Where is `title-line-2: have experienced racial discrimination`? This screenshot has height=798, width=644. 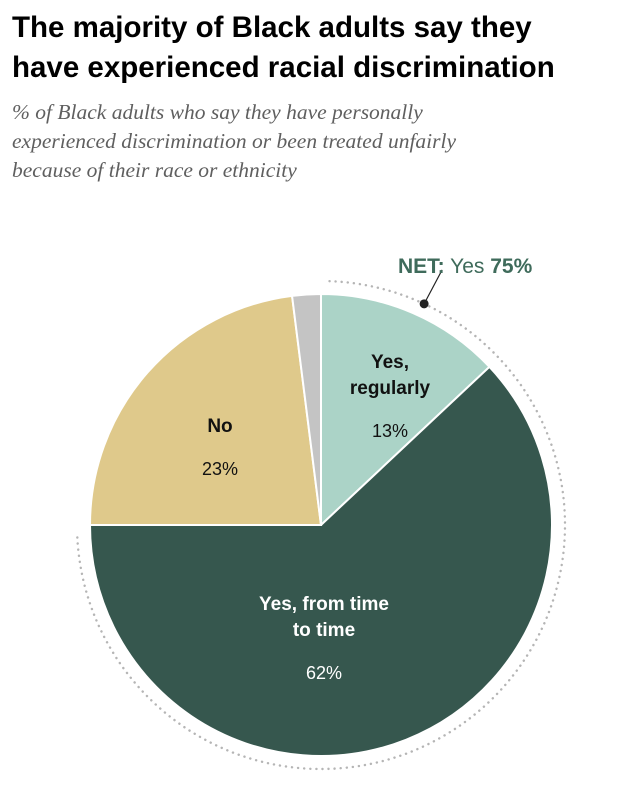
title-line-2: have experienced racial discrimination is located at coordinates (283, 67).